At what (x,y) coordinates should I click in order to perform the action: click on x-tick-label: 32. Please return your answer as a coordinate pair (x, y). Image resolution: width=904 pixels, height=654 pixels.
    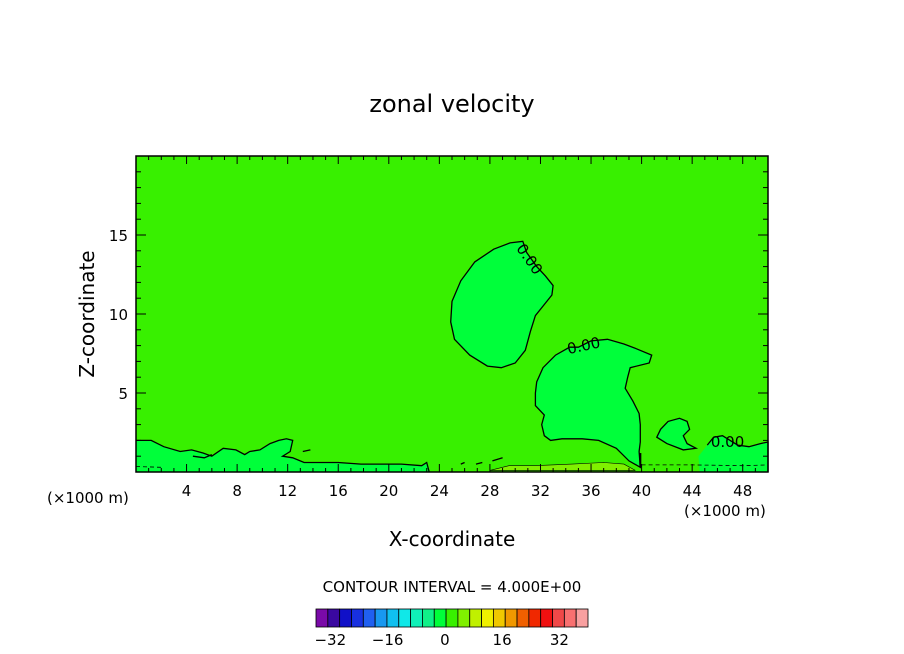
    Looking at the image, I should click on (540, 491).